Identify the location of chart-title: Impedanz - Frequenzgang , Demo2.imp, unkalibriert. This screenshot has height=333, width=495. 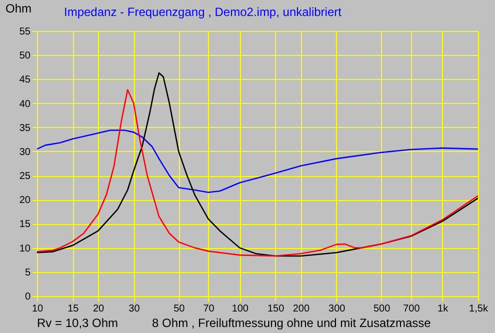
(203, 12).